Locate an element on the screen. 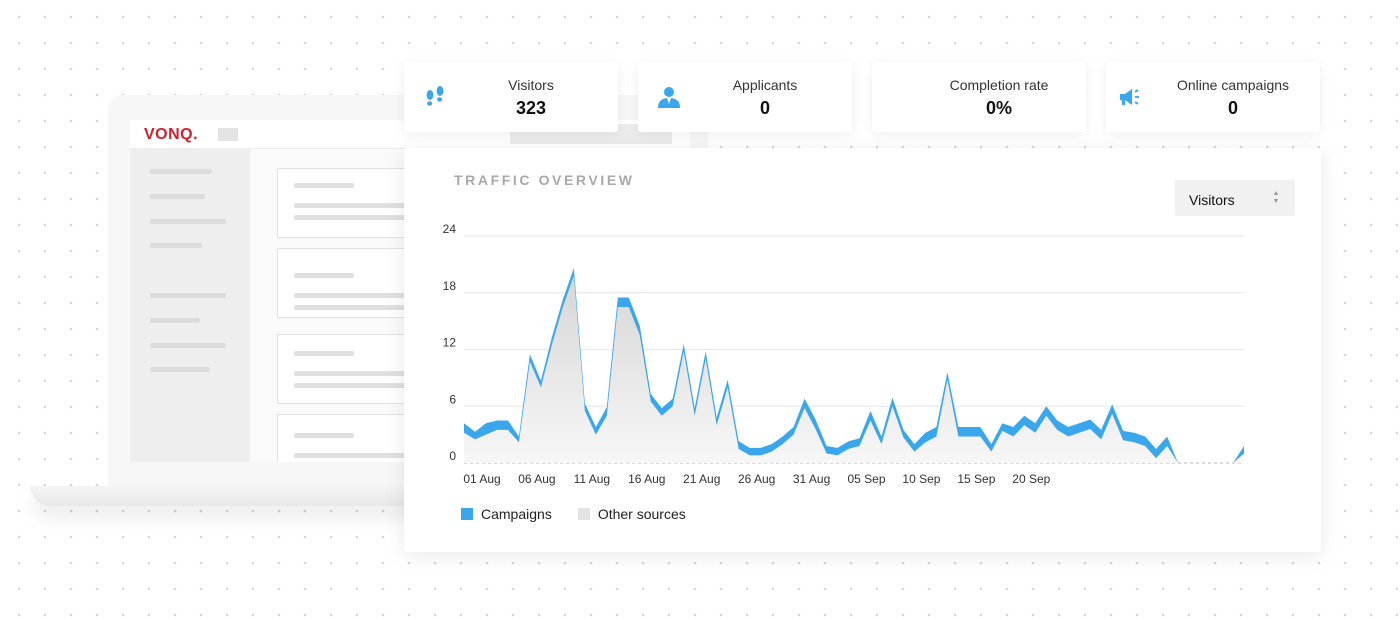 Image resolution: width=1400 pixels, height=619 pixels. stat-label: Visitors is located at coordinates (531, 85).